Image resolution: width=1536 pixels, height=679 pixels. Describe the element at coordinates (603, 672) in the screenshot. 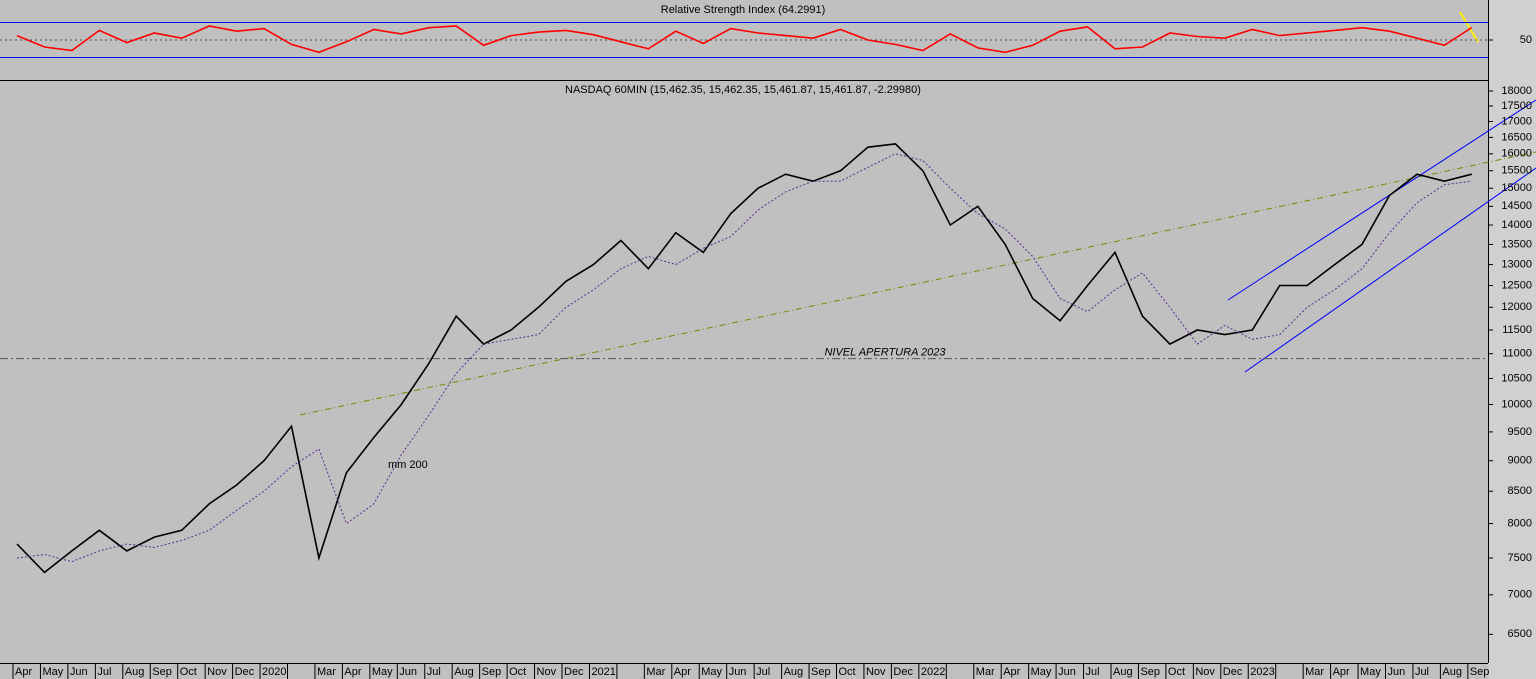

I see `x-tick-label: 2021` at that location.